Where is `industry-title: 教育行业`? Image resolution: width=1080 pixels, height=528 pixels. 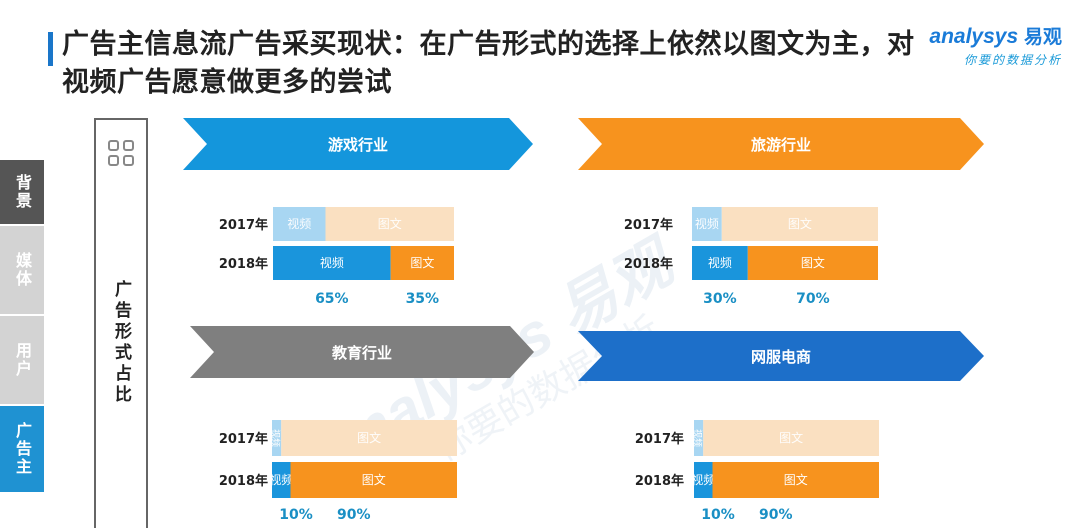 industry-title: 教育行业 is located at coordinates (361, 353).